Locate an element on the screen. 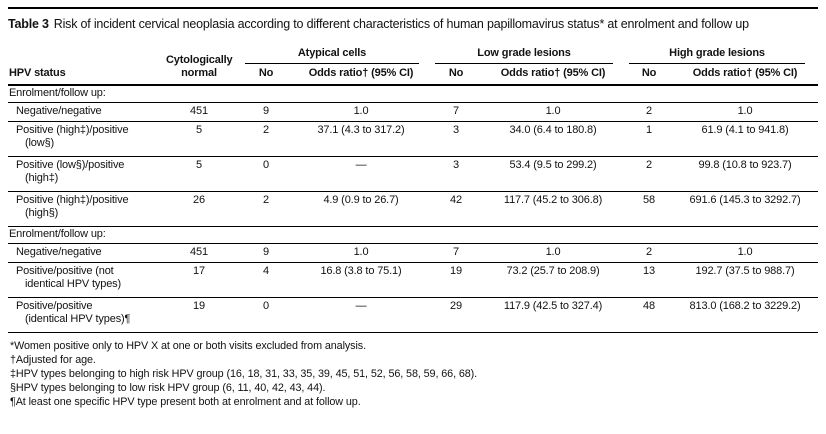  cell-high-odds-ratio: 192.7 (37.5 to 988.7) is located at coordinates (745, 280).